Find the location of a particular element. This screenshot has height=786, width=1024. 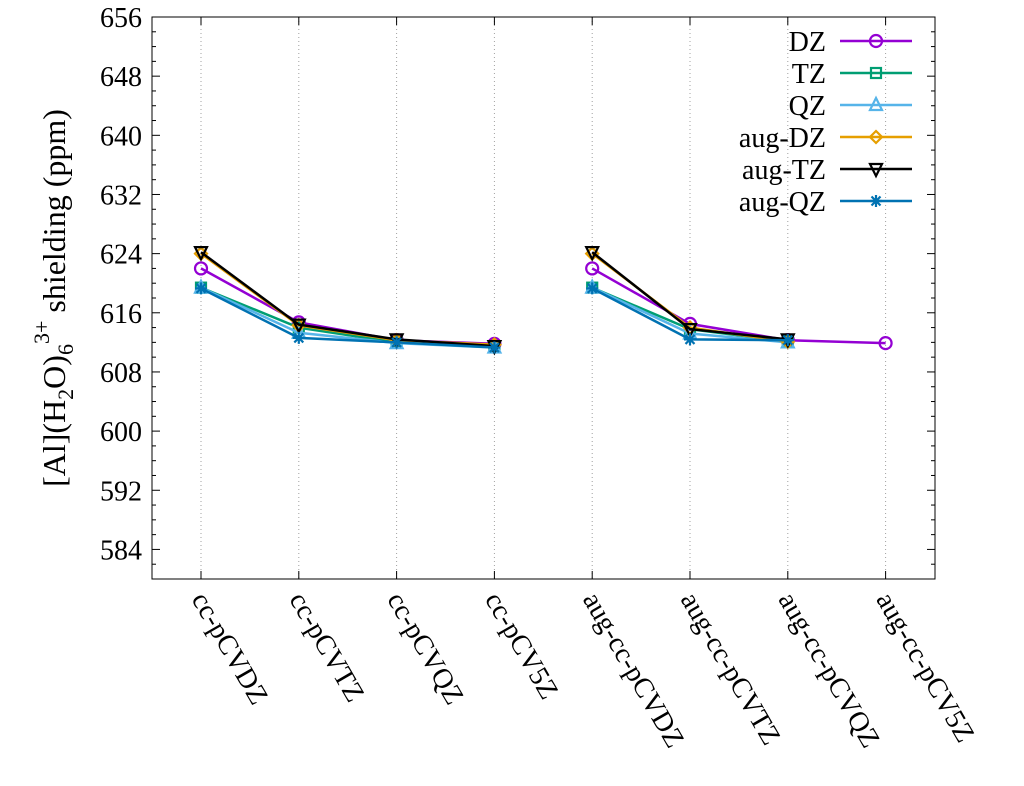

point-dz-aug-cc-pcv5z is located at coordinates (885, 343).